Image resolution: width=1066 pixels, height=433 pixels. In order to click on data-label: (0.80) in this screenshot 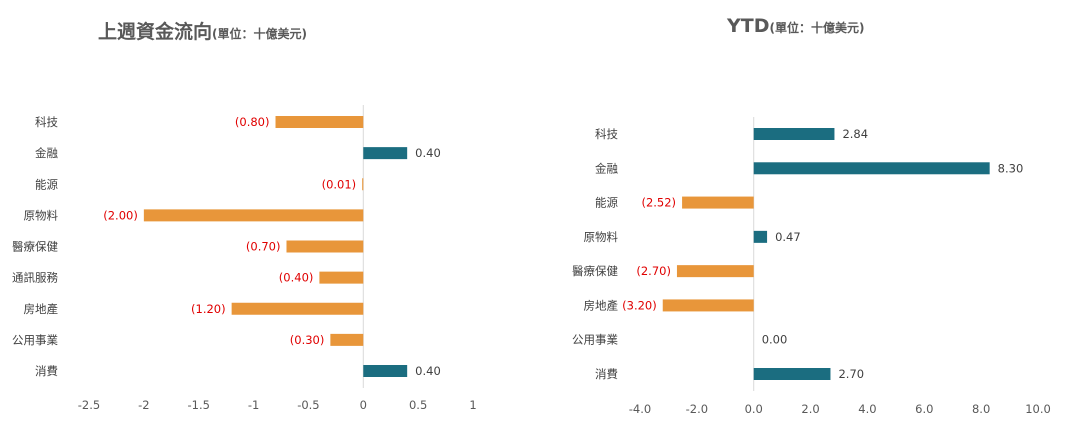, I will do `click(252, 122)`.